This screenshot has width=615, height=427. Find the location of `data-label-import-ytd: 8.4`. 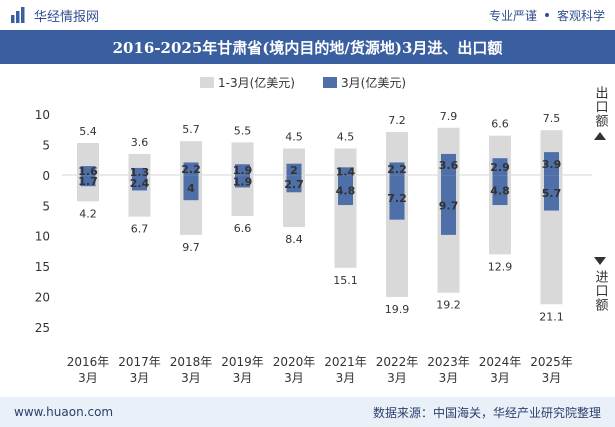

data-label-import-ytd: 8.4 is located at coordinates (294, 239).